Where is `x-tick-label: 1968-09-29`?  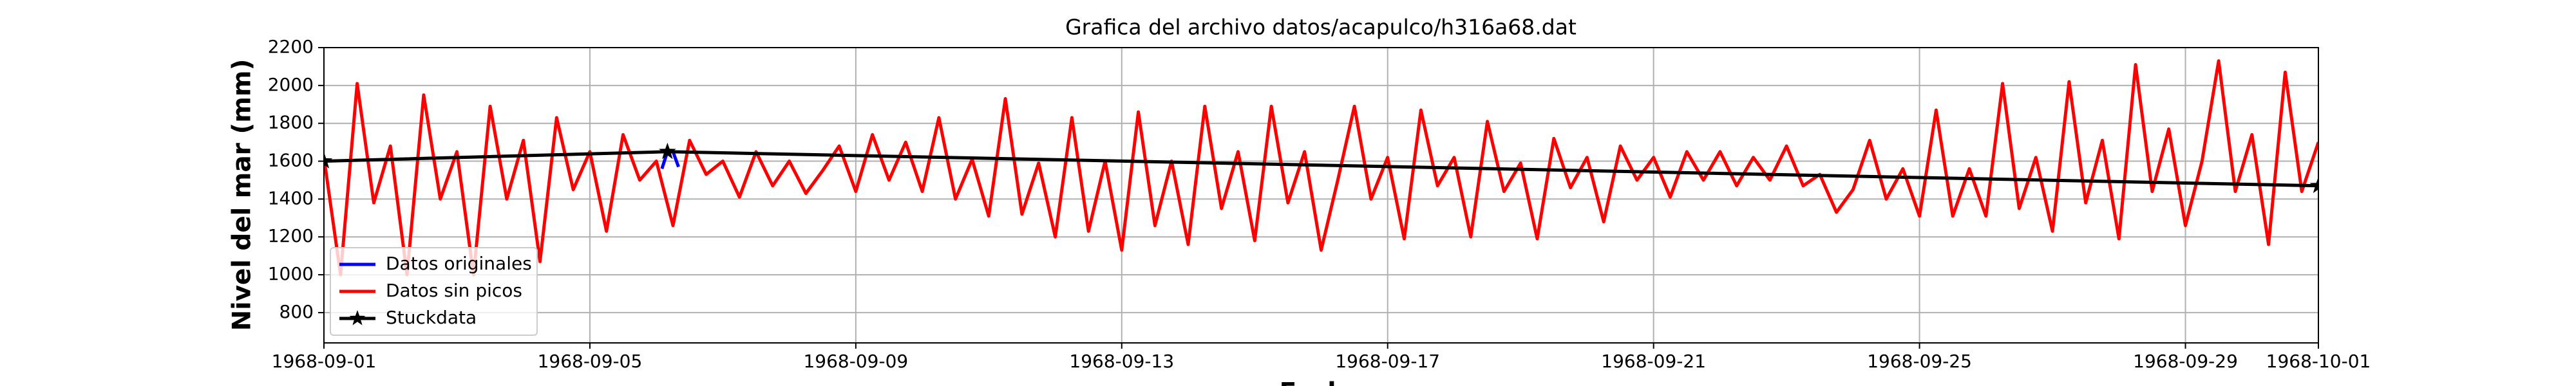
x-tick-label: 1968-09-29 is located at coordinates (2185, 361).